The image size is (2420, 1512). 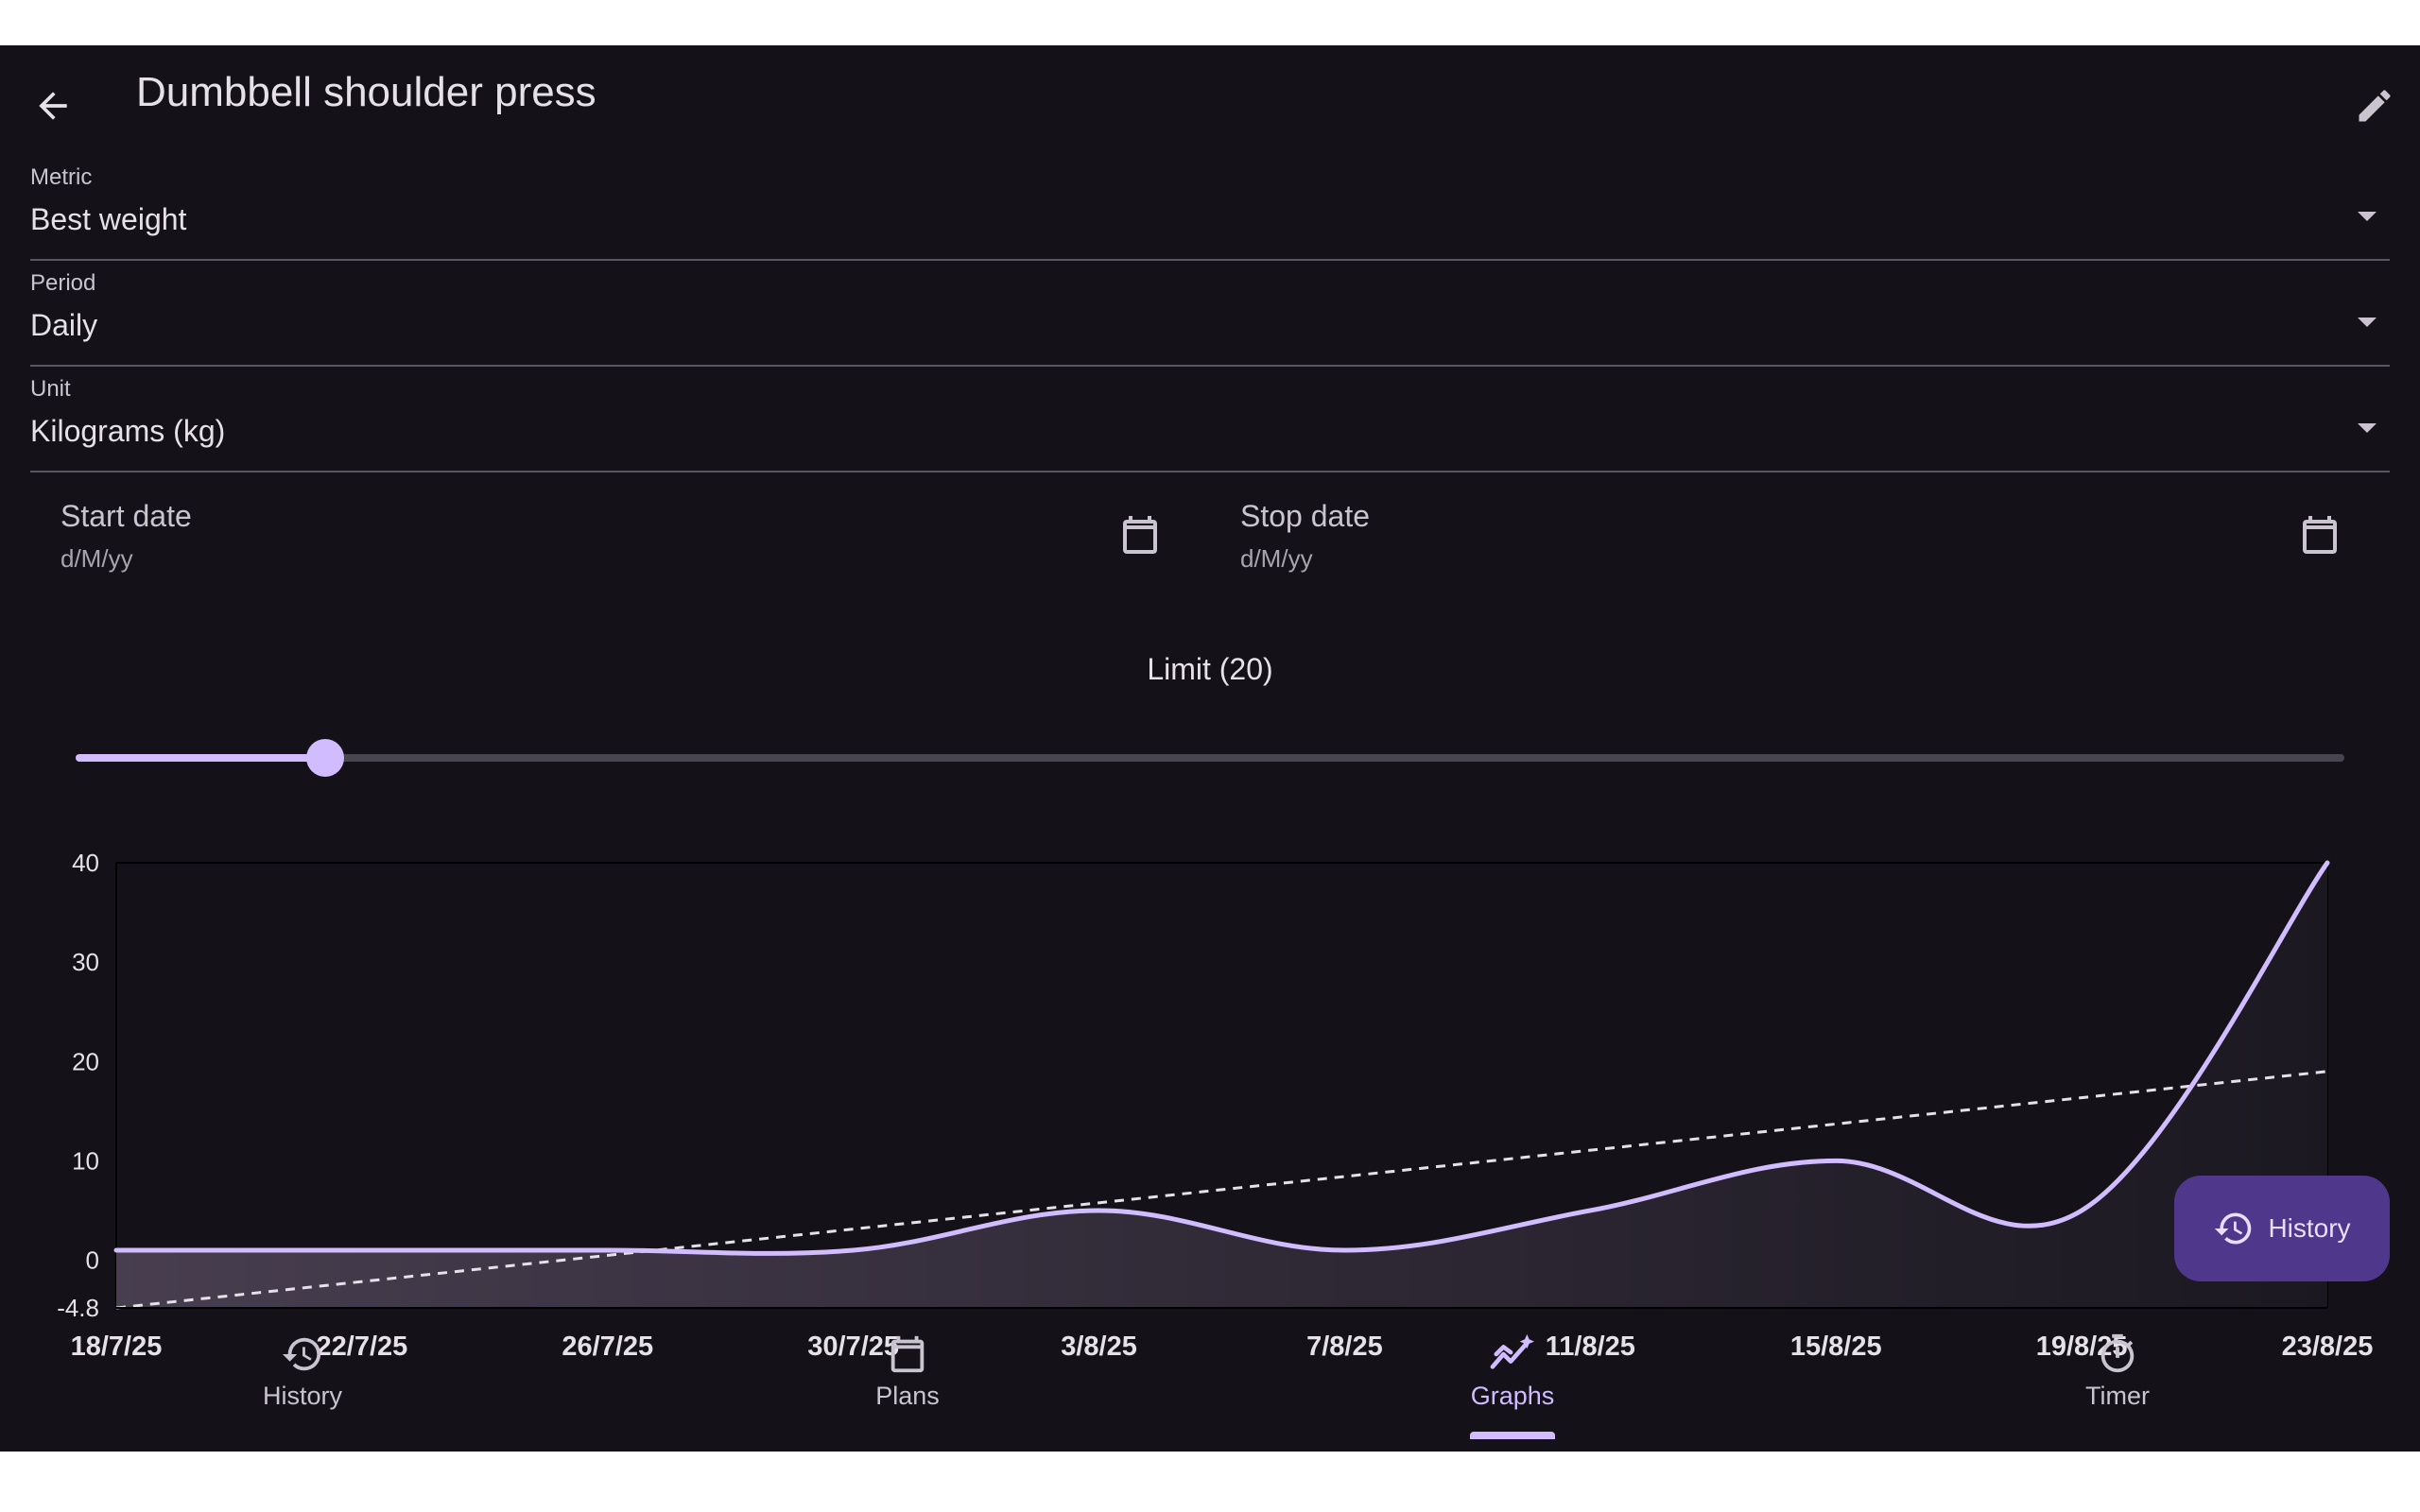 What do you see at coordinates (853, 1347) in the screenshot?
I see `x-tick-label: 30/7/25` at bounding box center [853, 1347].